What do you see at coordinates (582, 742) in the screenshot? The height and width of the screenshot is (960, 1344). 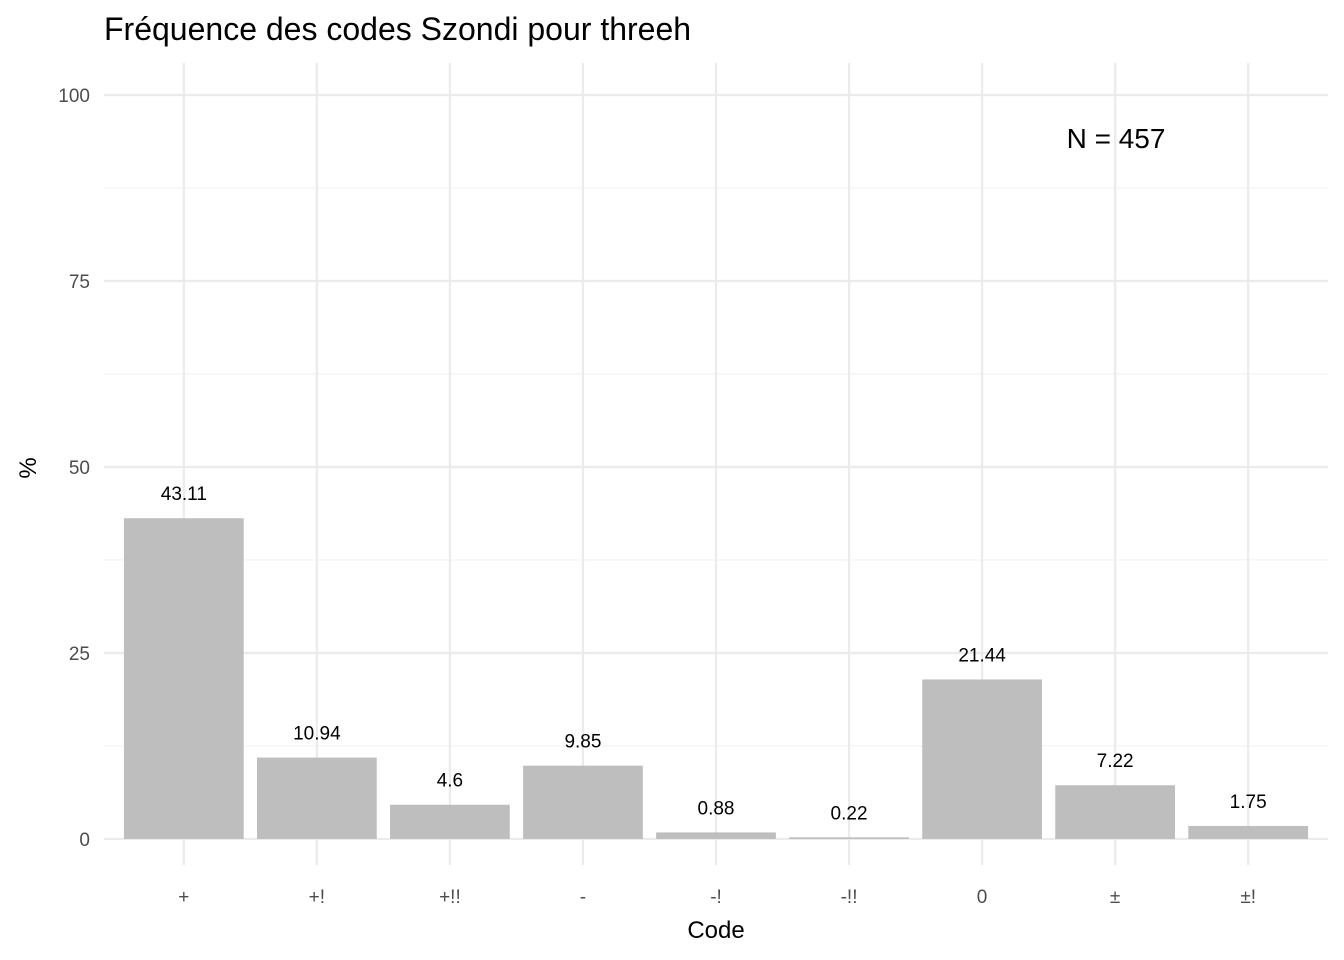 I see `data-label: 9.85` at bounding box center [582, 742].